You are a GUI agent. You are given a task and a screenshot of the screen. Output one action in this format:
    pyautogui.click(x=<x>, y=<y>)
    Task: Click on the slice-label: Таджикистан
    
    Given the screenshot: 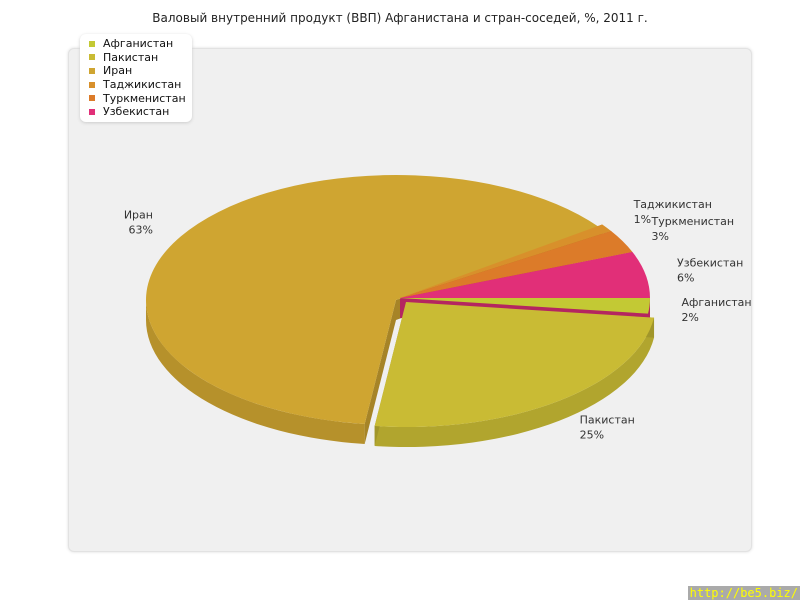 What is the action you would take?
    pyautogui.click(x=672, y=204)
    